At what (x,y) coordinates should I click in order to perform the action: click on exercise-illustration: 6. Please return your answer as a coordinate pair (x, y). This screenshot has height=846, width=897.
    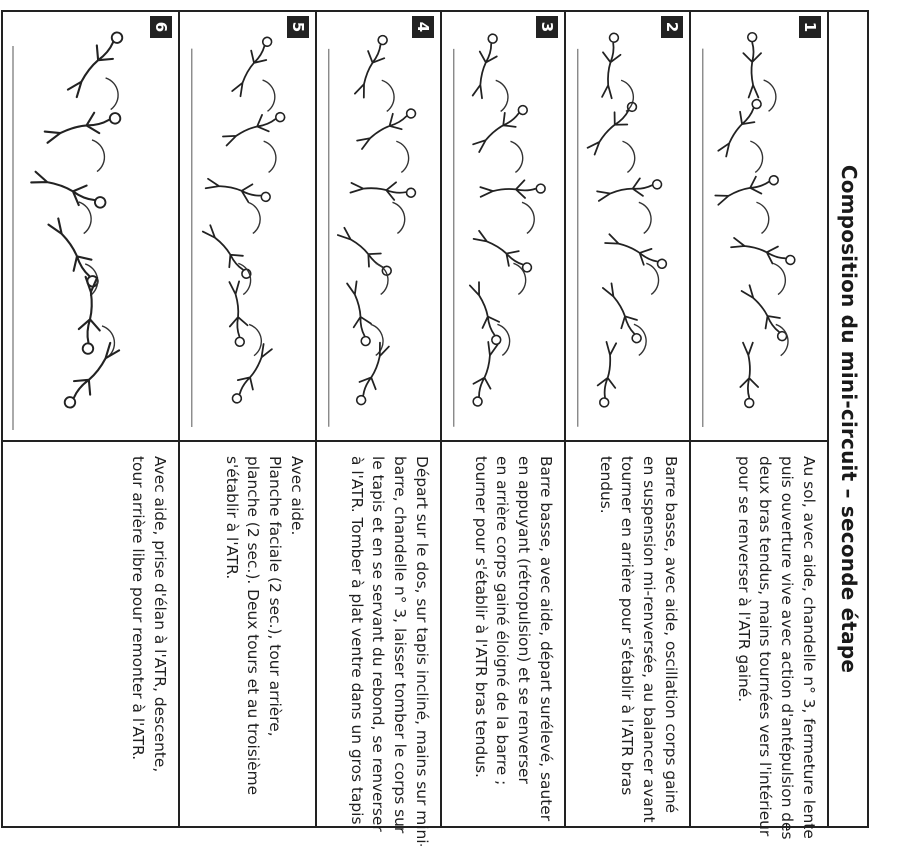
    Looking at the image, I should click on (89, 226).